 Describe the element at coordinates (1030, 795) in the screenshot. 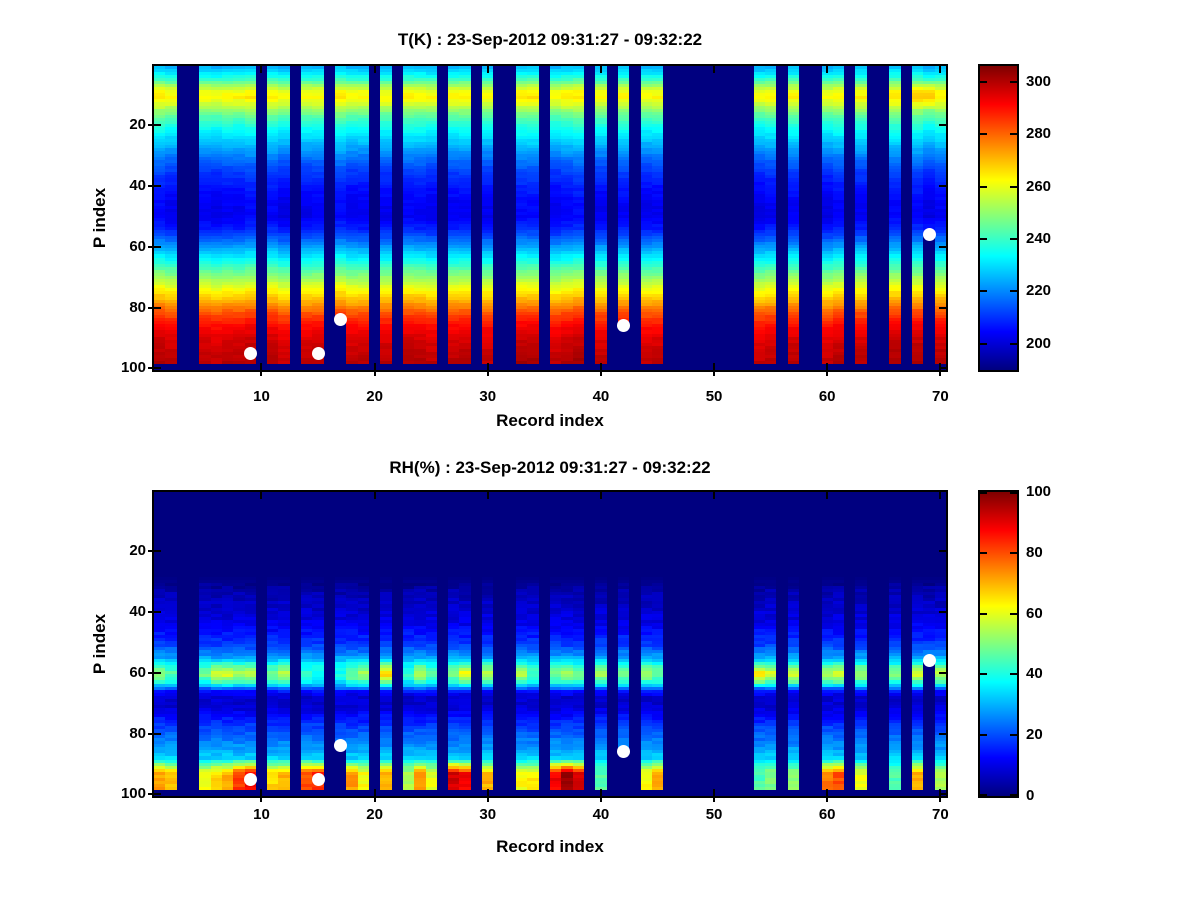

I see `colorbar-tick-label: 0` at that location.